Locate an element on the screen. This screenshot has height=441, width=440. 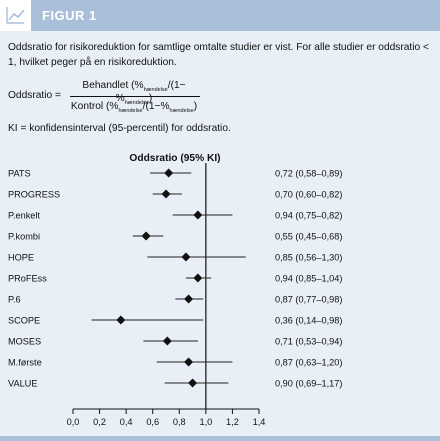
odds-ratio-value: 0,87 (0,77–0,98) is located at coordinates (308, 300).